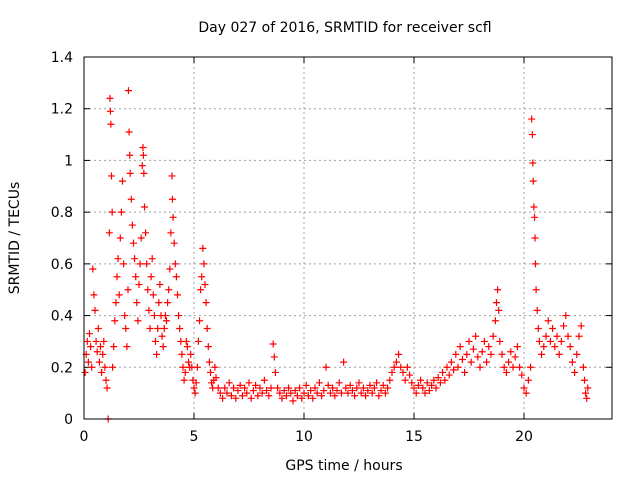 This screenshot has width=640, height=480. Describe the element at coordinates (194, 437) in the screenshot. I see `x-tick-label: 5` at that location.